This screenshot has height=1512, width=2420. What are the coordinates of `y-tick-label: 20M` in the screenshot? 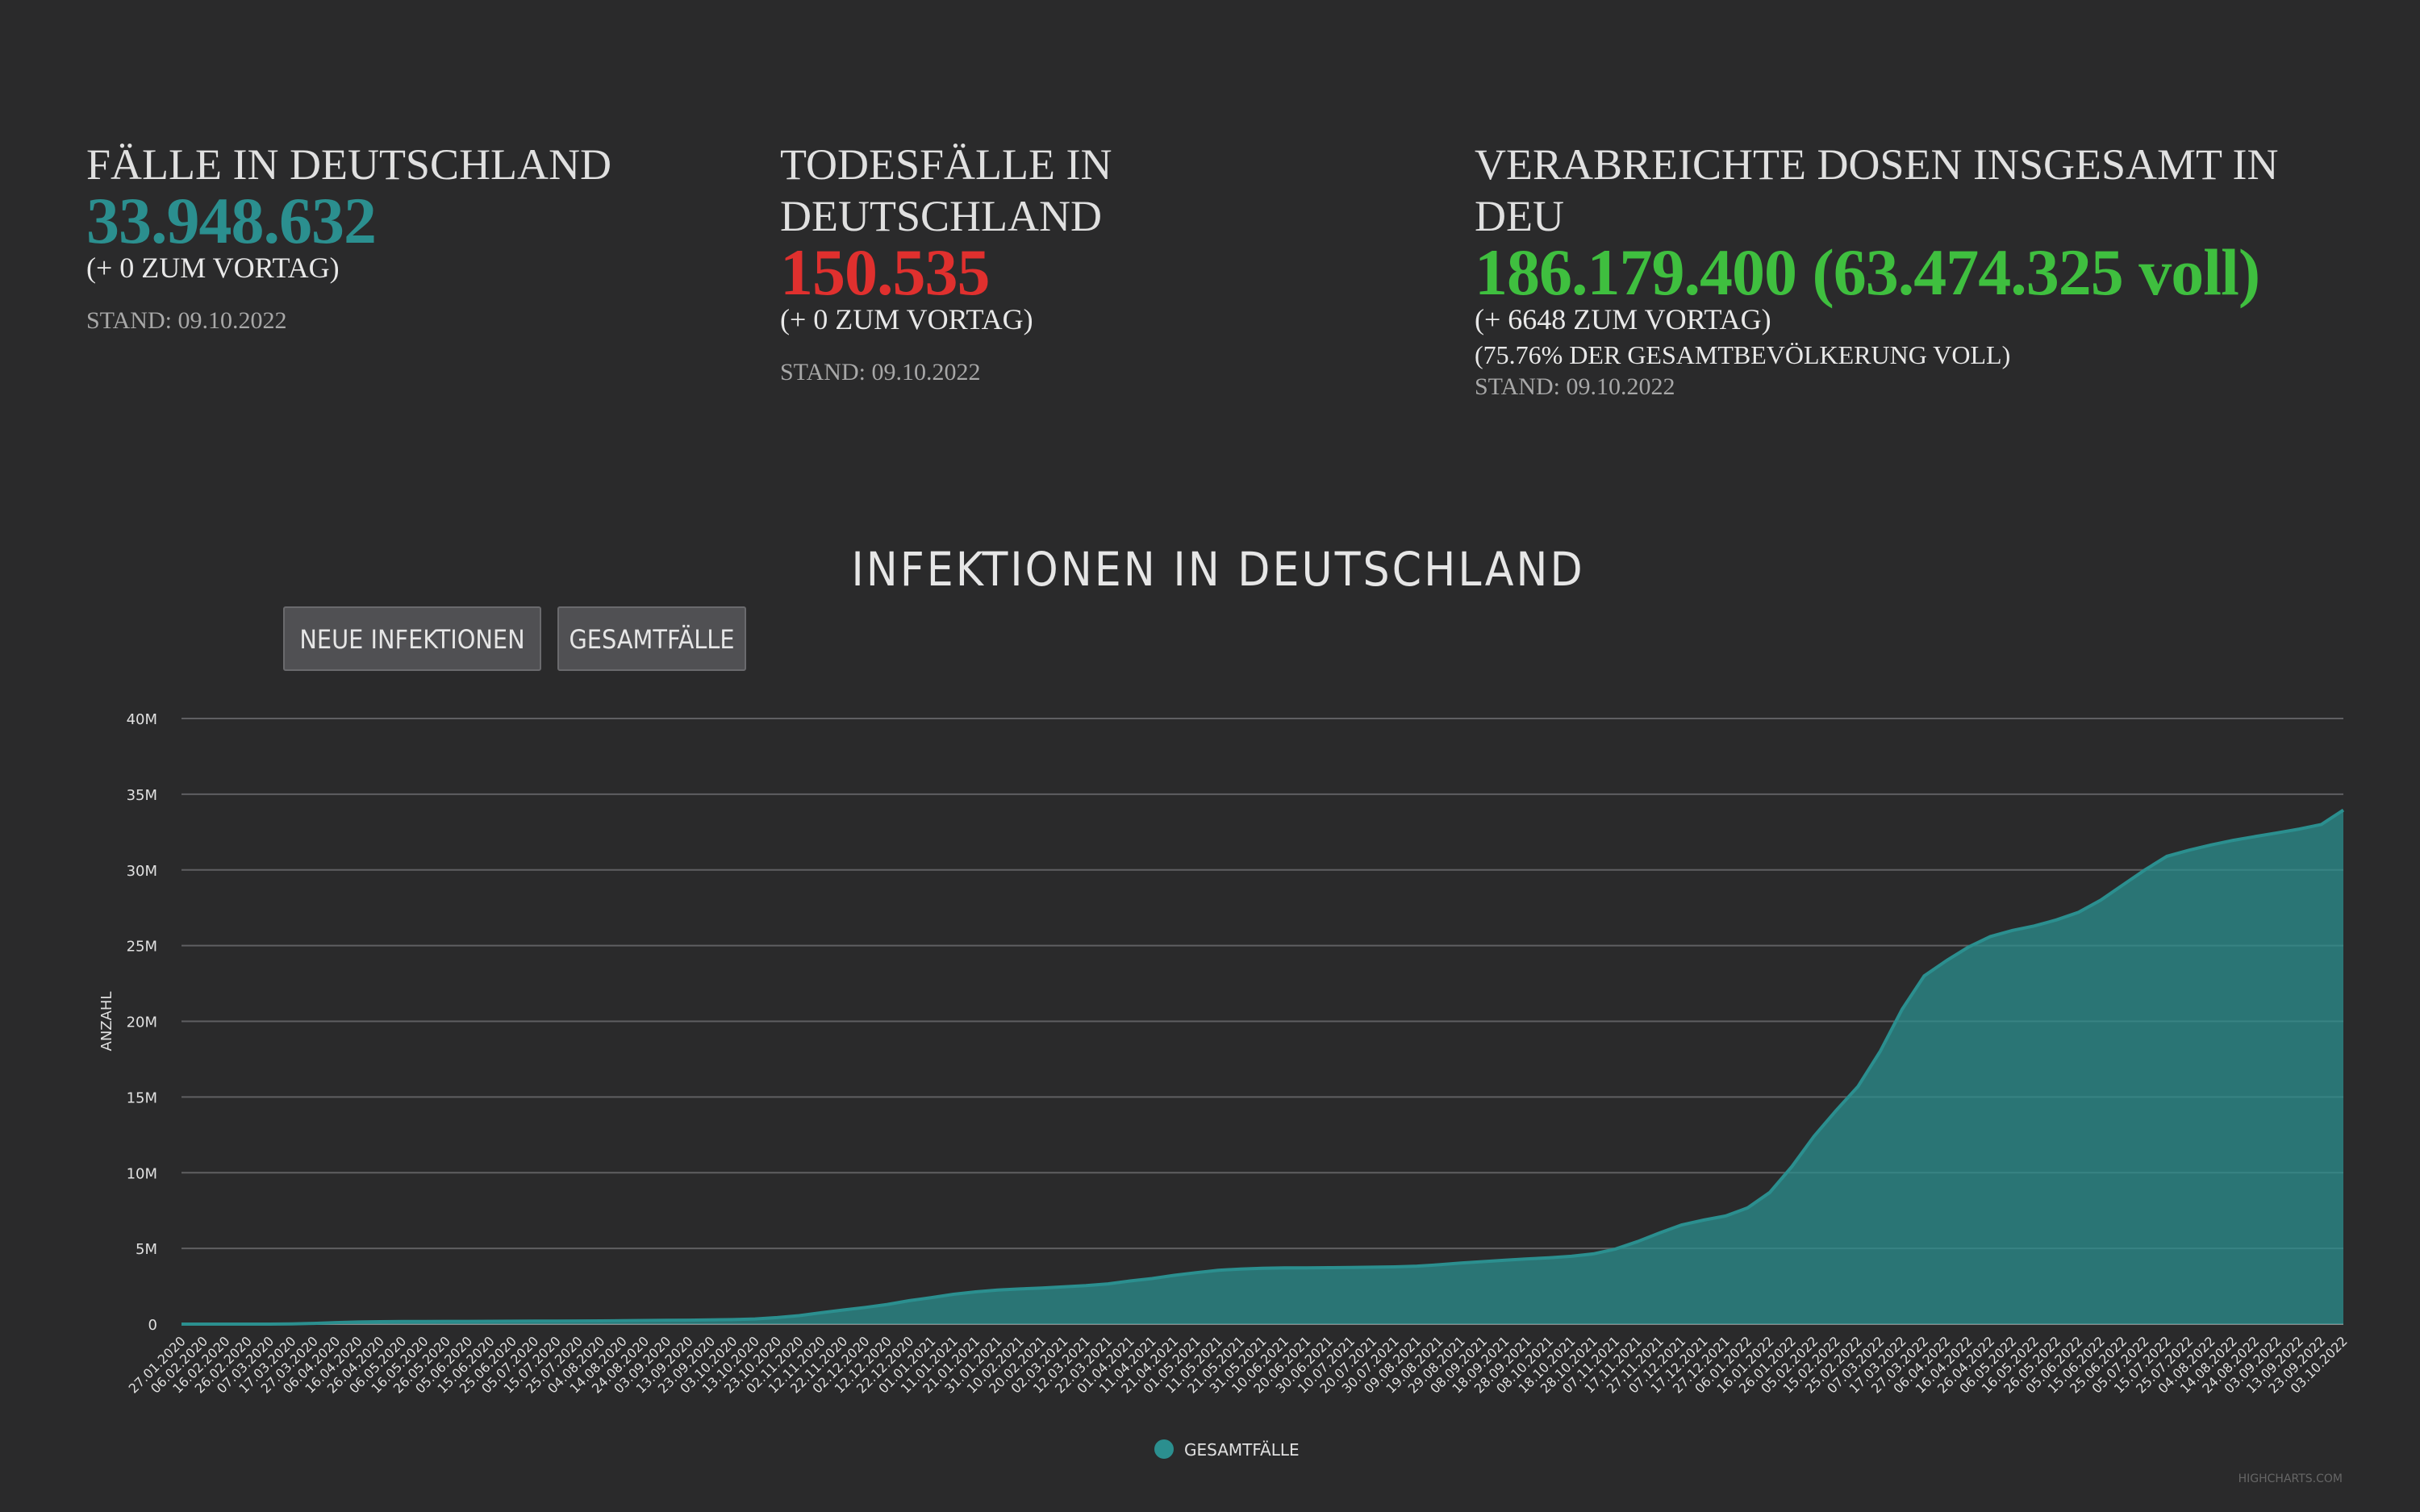 It's located at (142, 1022).